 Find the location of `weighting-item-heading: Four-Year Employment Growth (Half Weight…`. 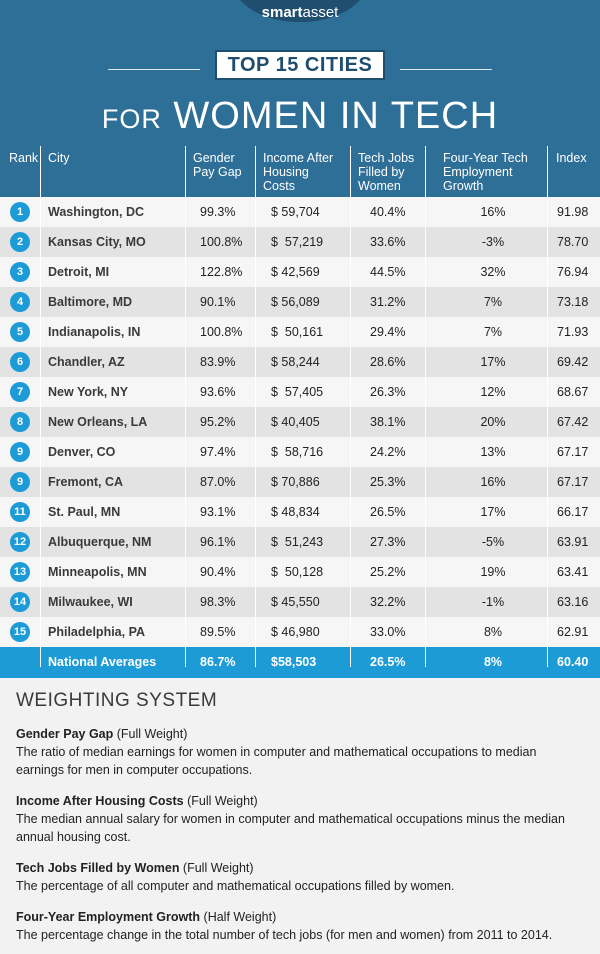

weighting-item-heading: Four-Year Employment Growth (Half Weight… is located at coordinates (301, 917).